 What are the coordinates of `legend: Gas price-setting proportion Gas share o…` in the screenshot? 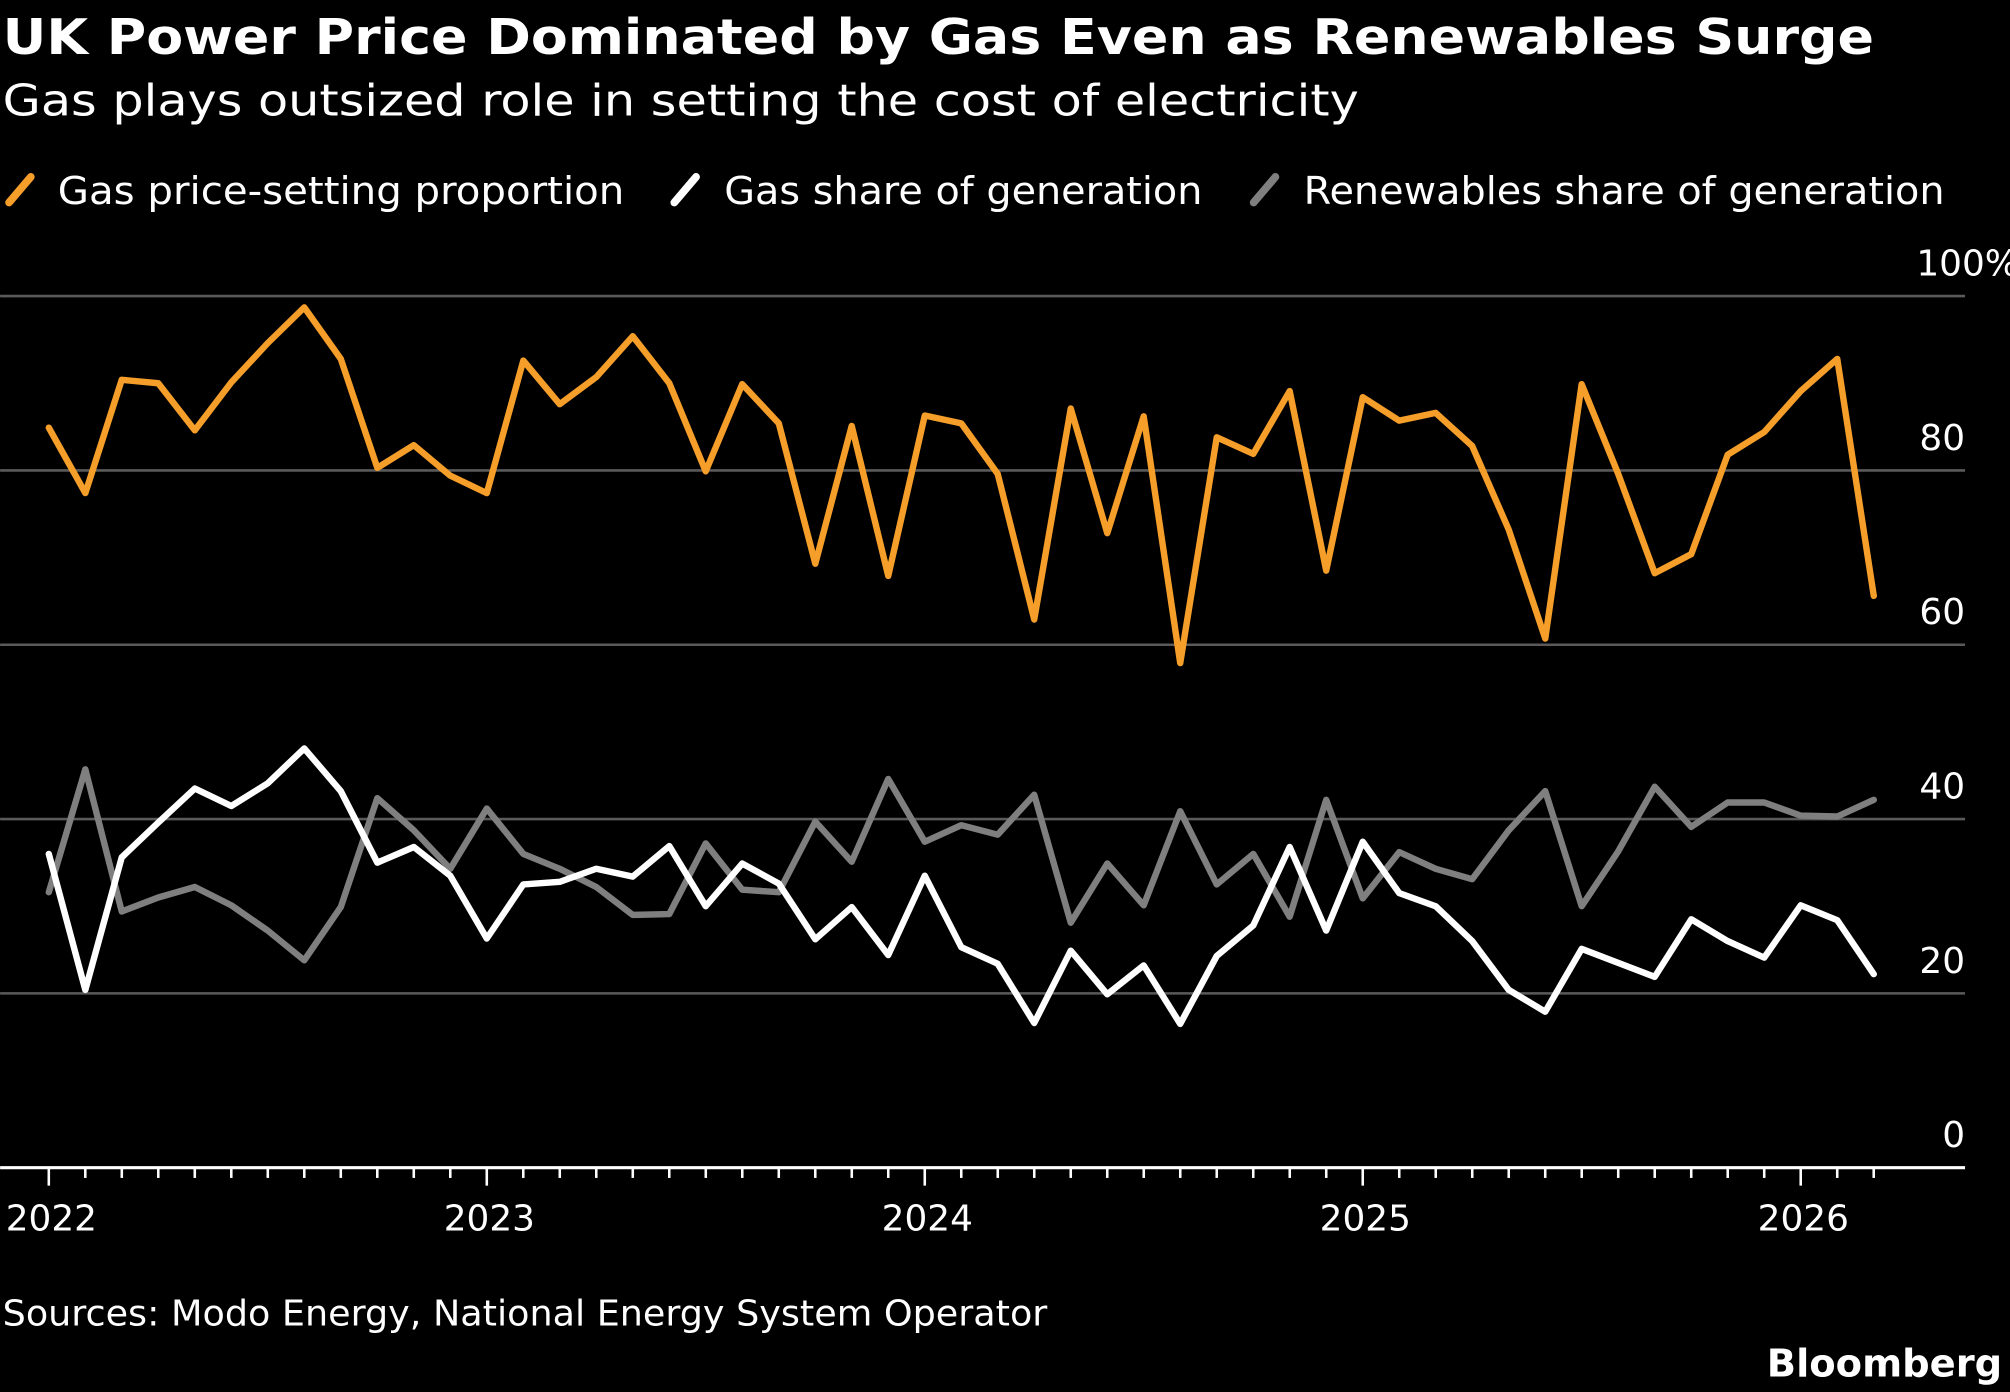 It's located at (975, 191).